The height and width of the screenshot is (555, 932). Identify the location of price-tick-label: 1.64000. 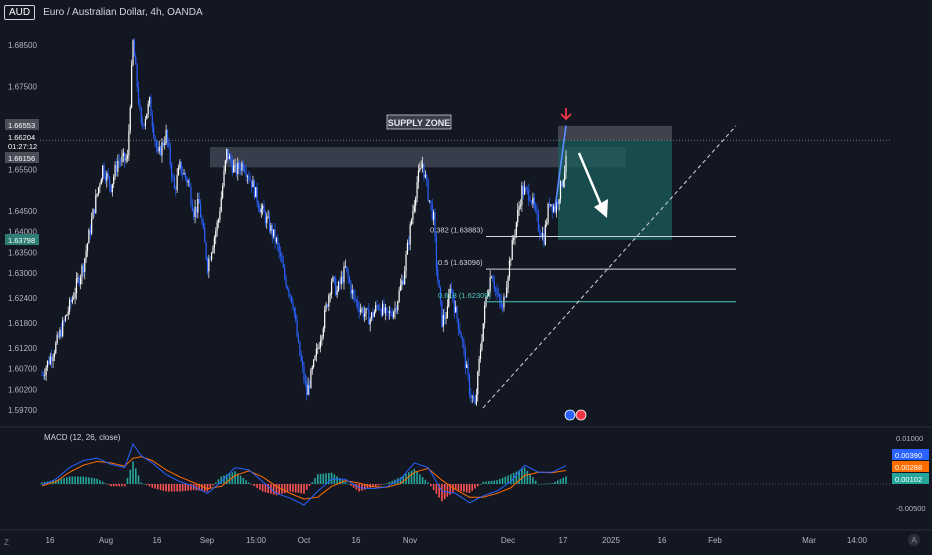
(22, 232).